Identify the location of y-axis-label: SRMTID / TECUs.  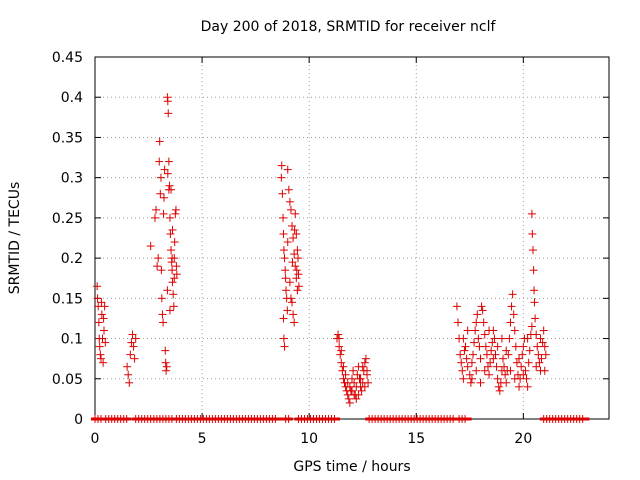
(15, 238).